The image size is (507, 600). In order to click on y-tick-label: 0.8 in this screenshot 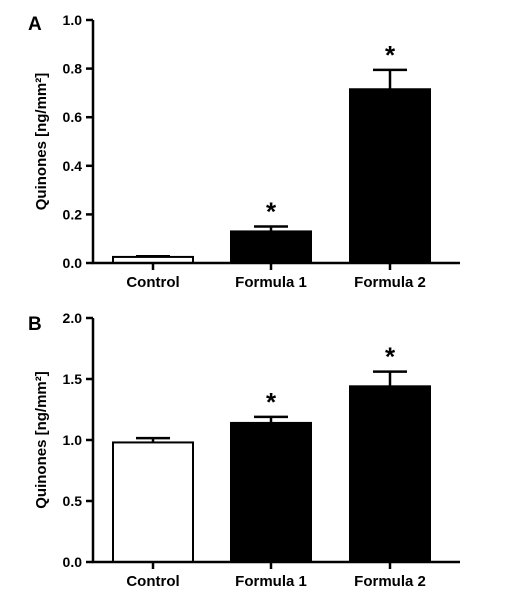, I will do `click(73, 69)`.